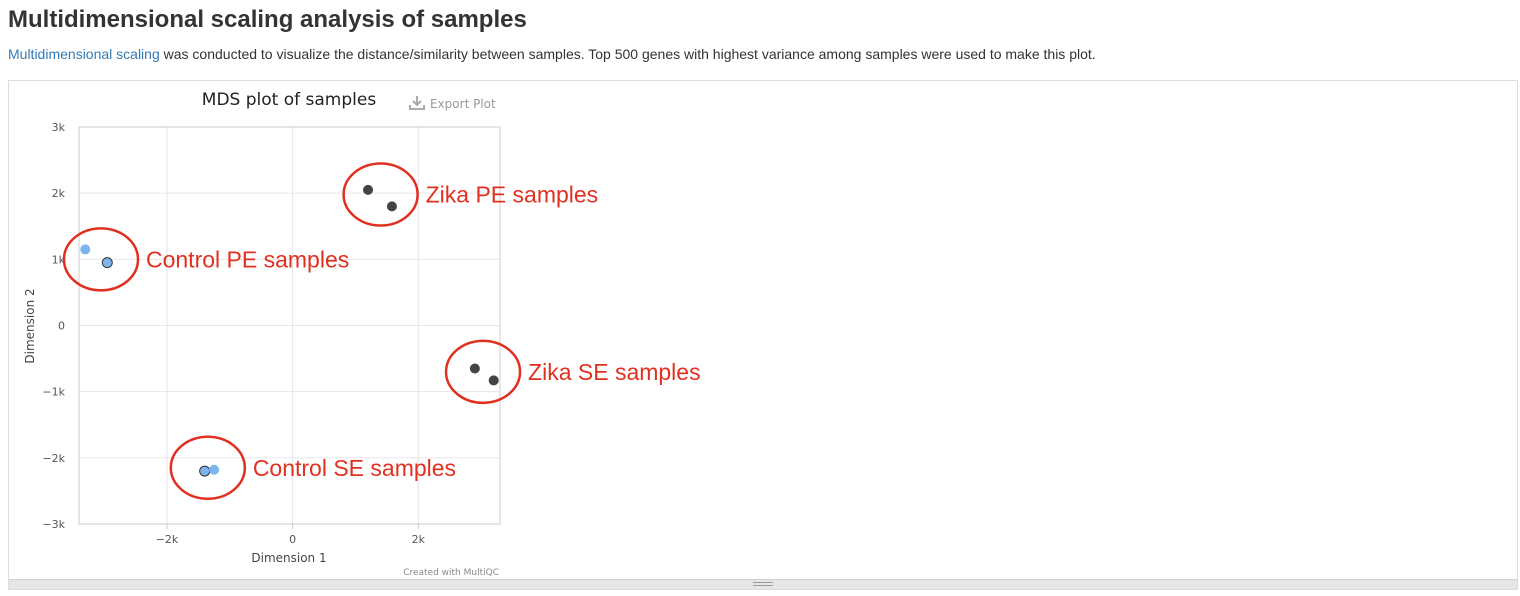 This screenshot has width=1520, height=596. I want to click on chart-title: MDS plot of samples, so click(289, 100).